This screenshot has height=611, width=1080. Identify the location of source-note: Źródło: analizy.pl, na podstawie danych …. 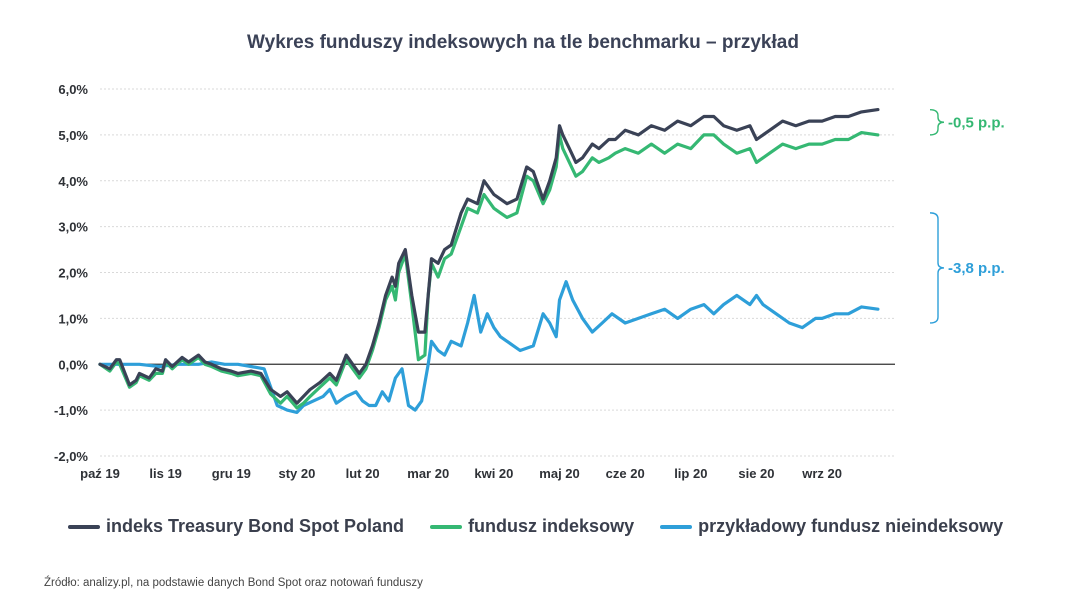
(233, 583).